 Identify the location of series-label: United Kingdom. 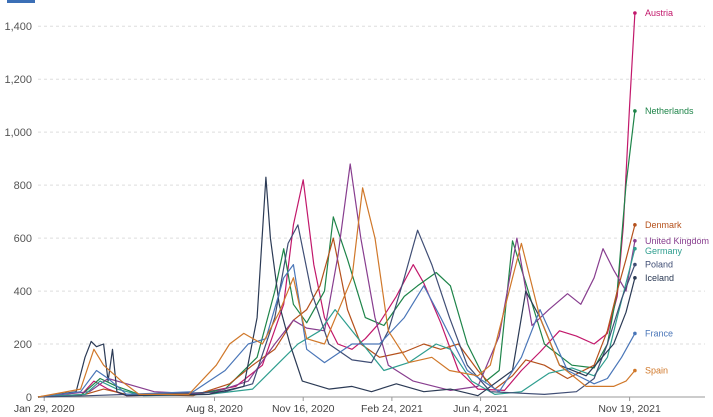
(677, 241).